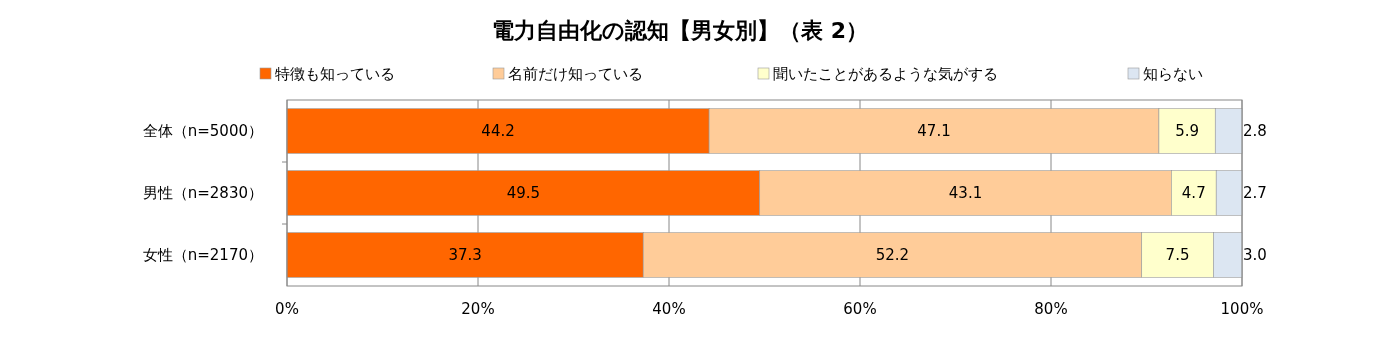 The height and width of the screenshot is (340, 1400). Describe the element at coordinates (202, 131) in the screenshot. I see `y-tick-label: 全体（n=5000）` at that location.